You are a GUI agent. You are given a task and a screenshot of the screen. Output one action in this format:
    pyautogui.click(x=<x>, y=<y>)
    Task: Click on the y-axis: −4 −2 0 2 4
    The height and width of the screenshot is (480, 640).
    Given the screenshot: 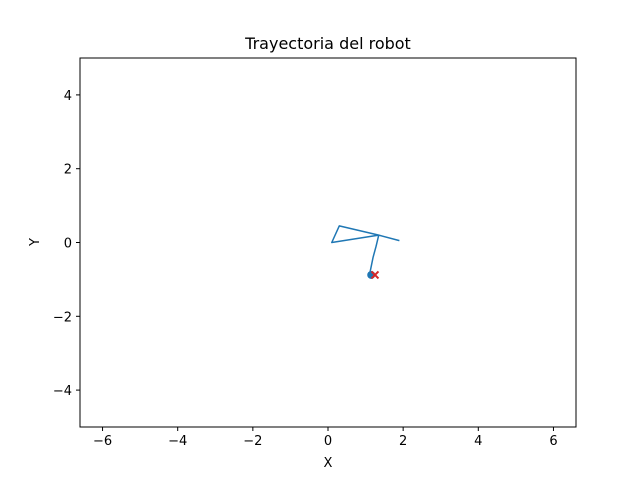 What is the action you would take?
    pyautogui.click(x=66, y=244)
    